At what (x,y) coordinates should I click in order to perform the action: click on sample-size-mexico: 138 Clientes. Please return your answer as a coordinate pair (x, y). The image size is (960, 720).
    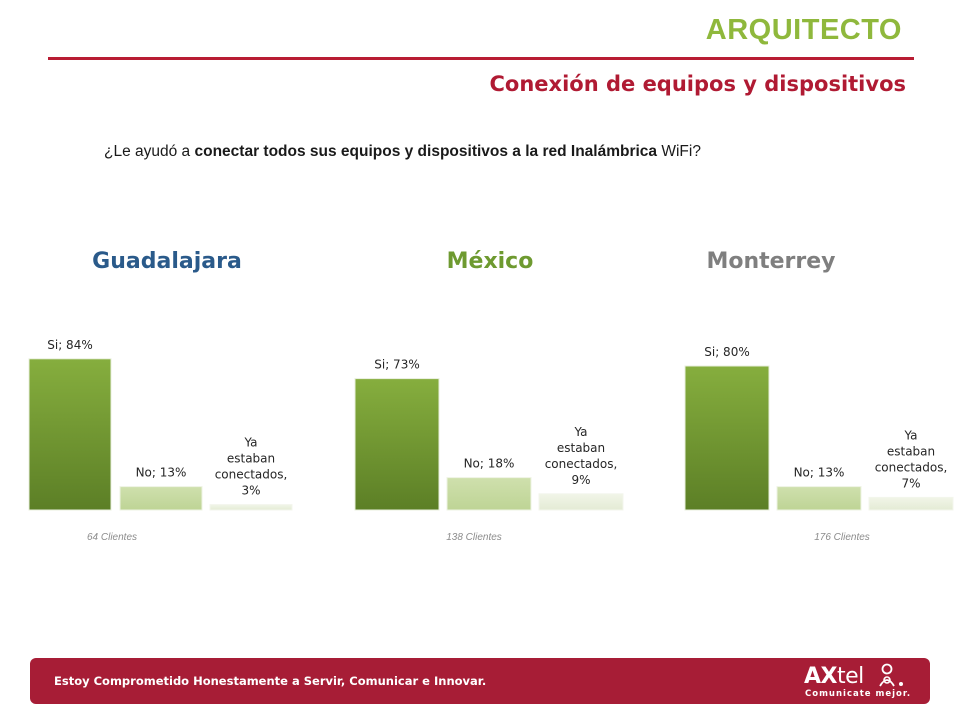
    Looking at the image, I should click on (474, 537).